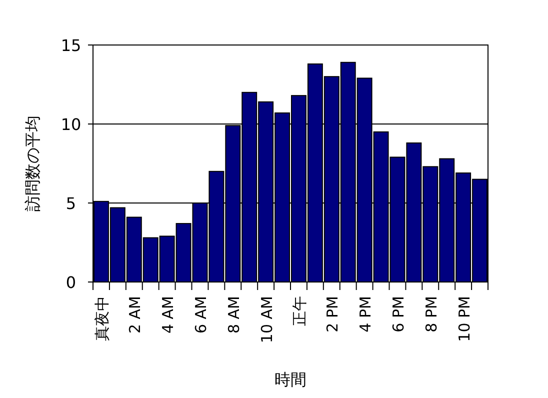  What do you see at coordinates (135, 315) in the screenshot?
I see `x-tick-label: 2 AM` at bounding box center [135, 315].